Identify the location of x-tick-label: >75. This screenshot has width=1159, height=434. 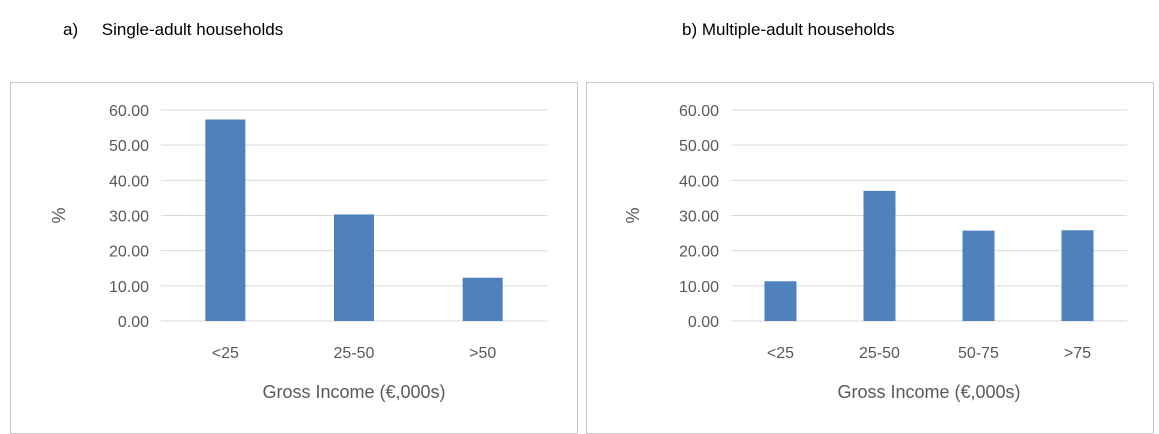
(1077, 353).